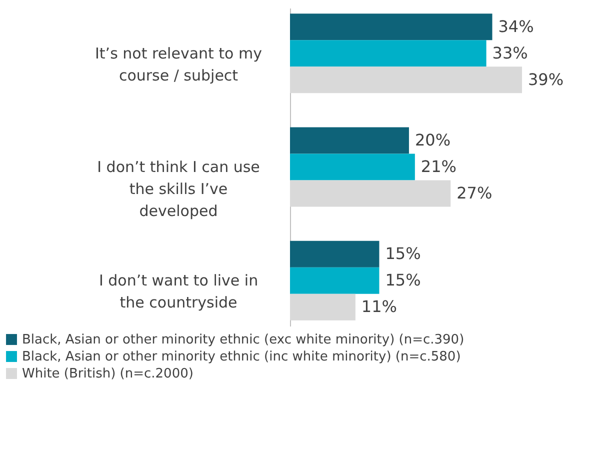 Image resolution: width=605 pixels, height=472 pixels. I want to click on y-tick-label: It’s not relevant to my course / subject, so click(178, 64).